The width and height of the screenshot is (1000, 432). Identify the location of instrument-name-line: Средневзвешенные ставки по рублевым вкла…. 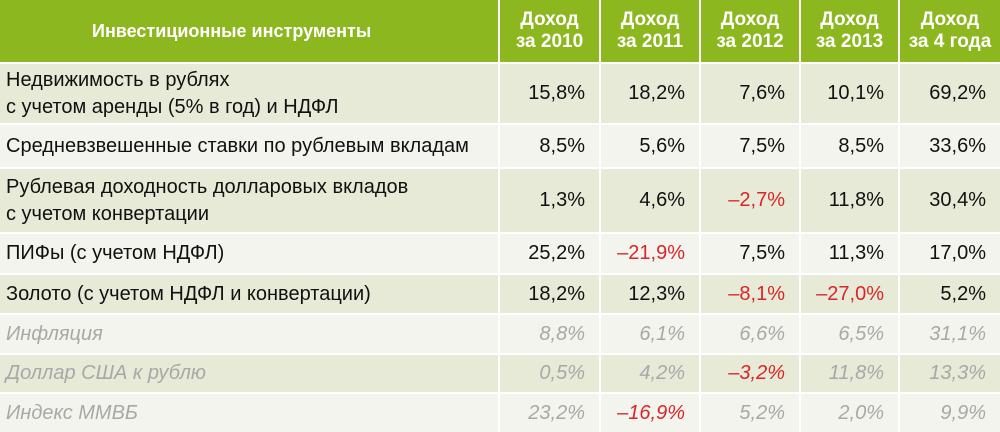
(237, 145).